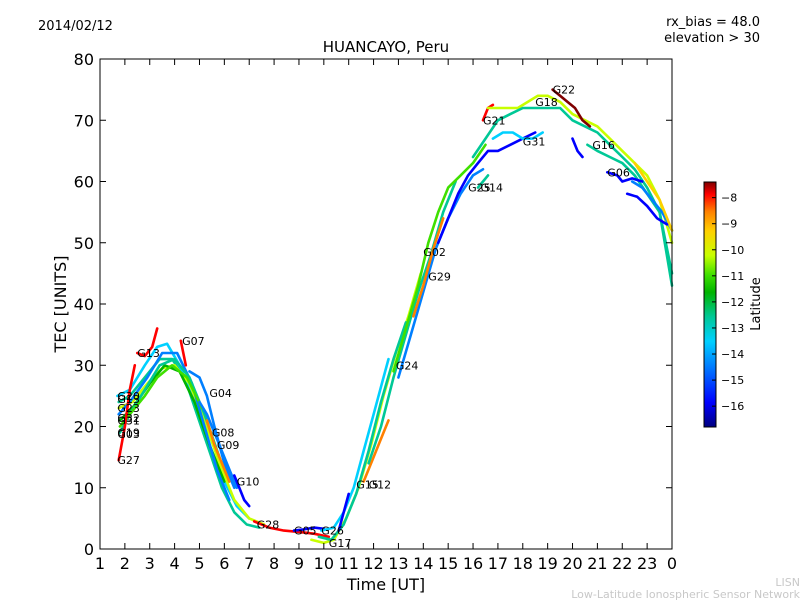 The image size is (800, 600). What do you see at coordinates (492, 188) in the screenshot?
I see `satellite-label: G14` at bounding box center [492, 188].